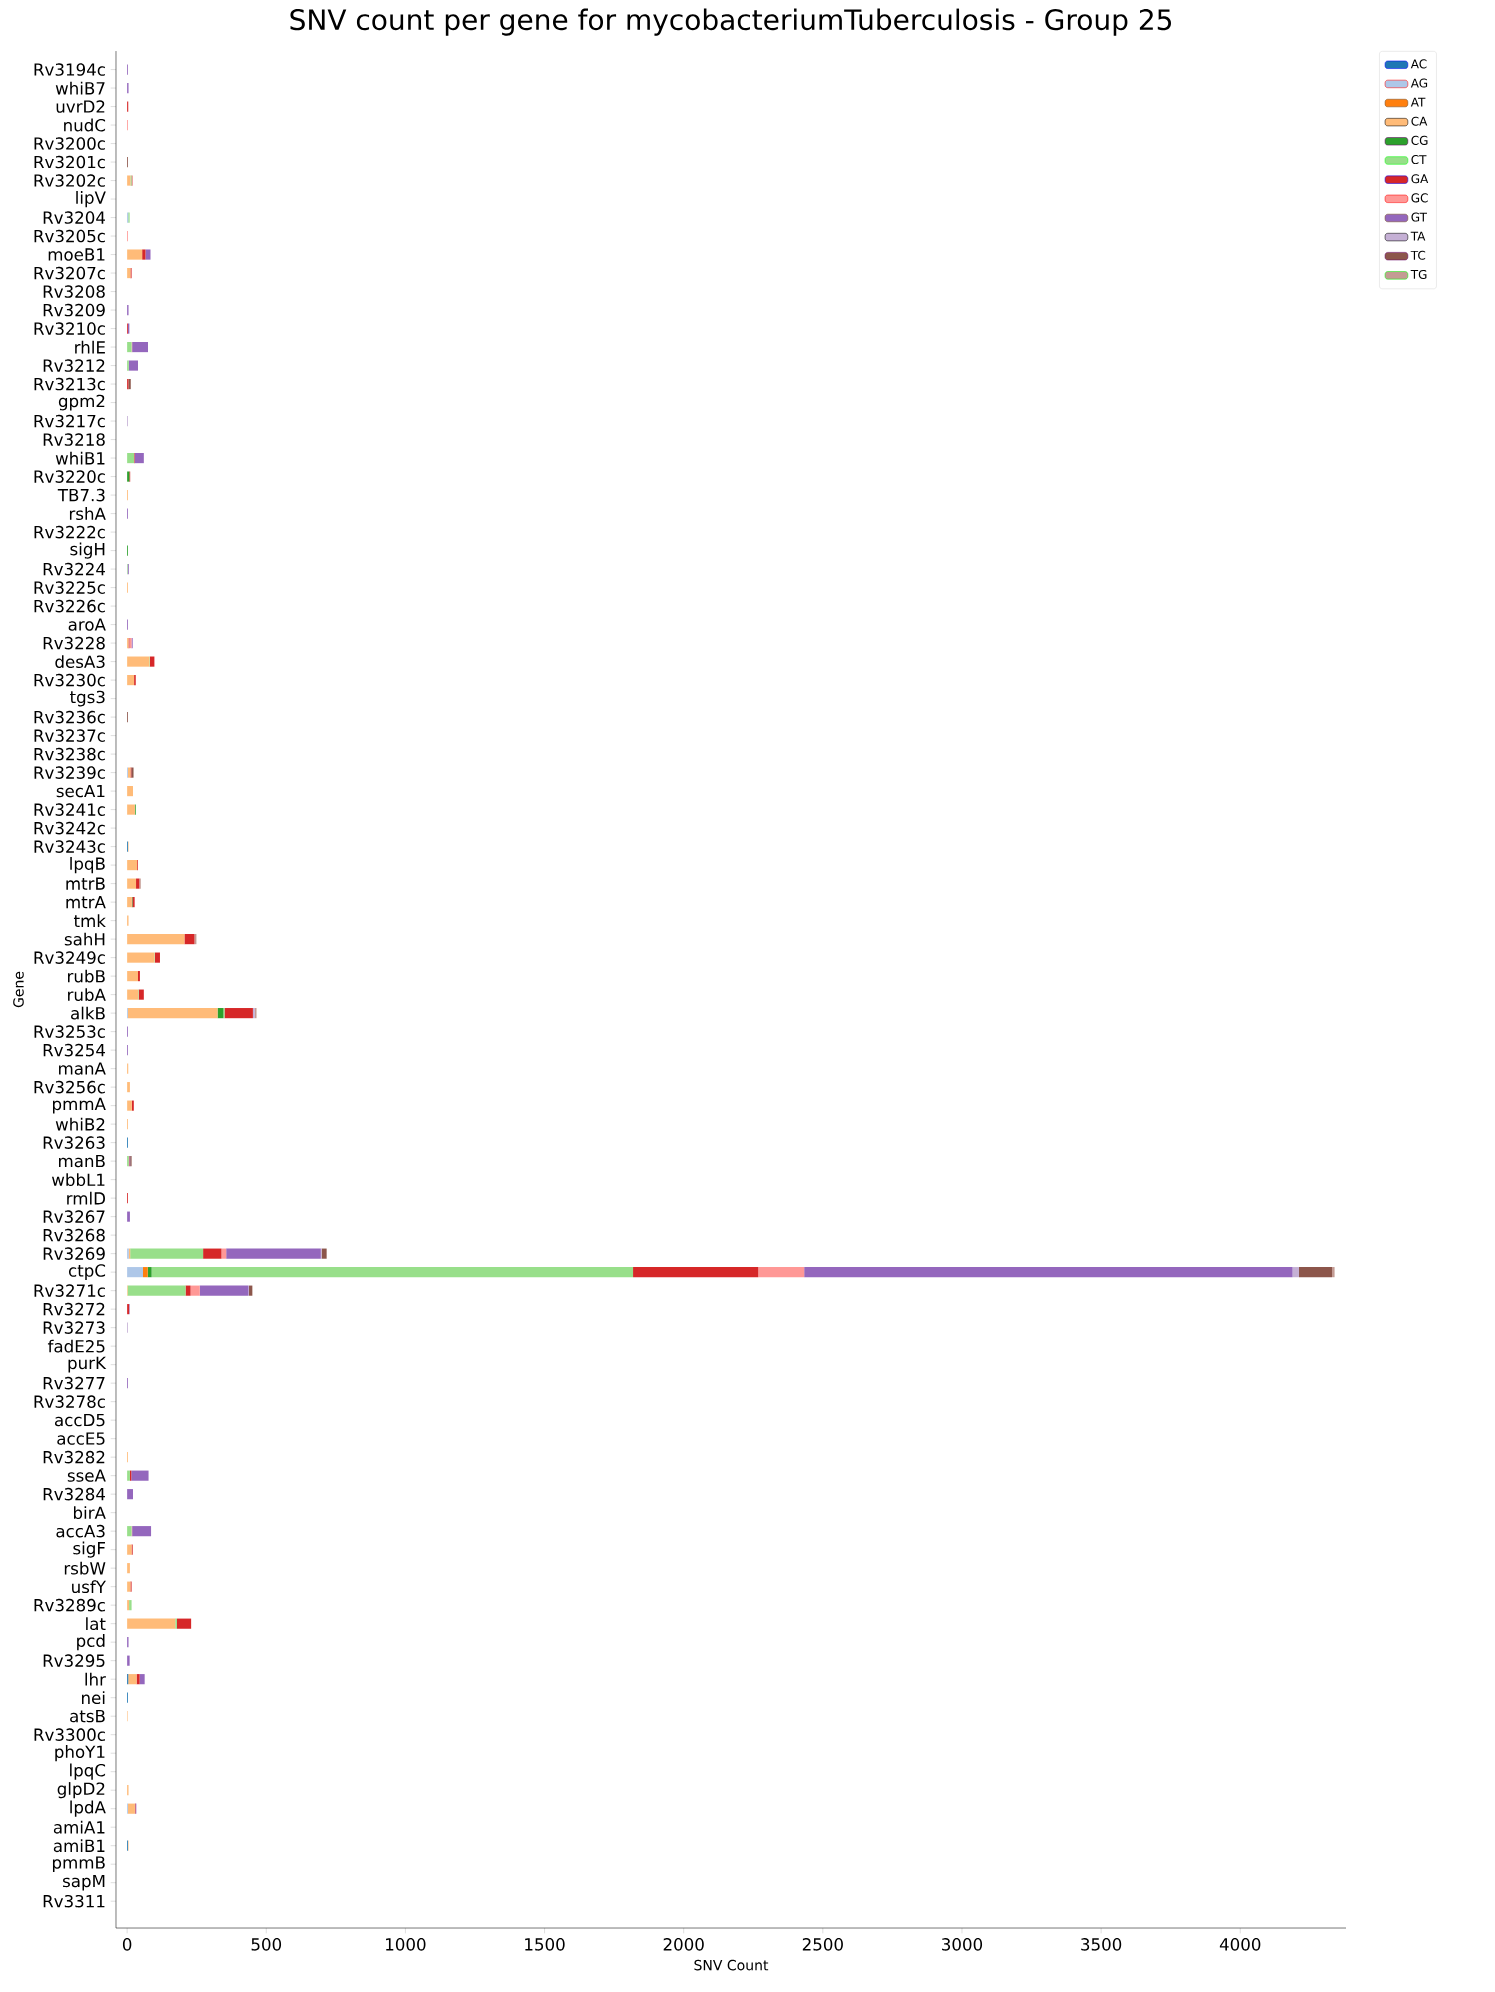  What do you see at coordinates (69, 1087) in the screenshot?
I see `y-tick-label: Rv3256c` at bounding box center [69, 1087].